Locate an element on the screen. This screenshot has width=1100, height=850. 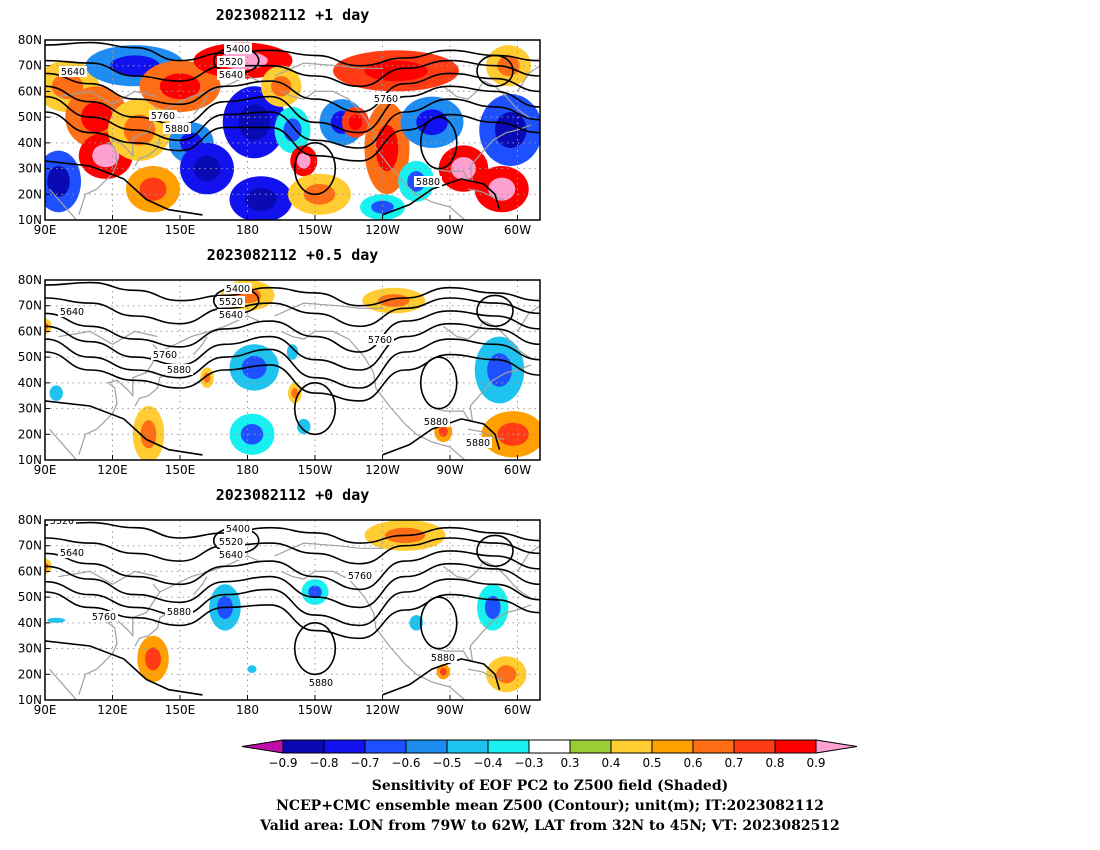
graticule is located at coordinates (292, 610).